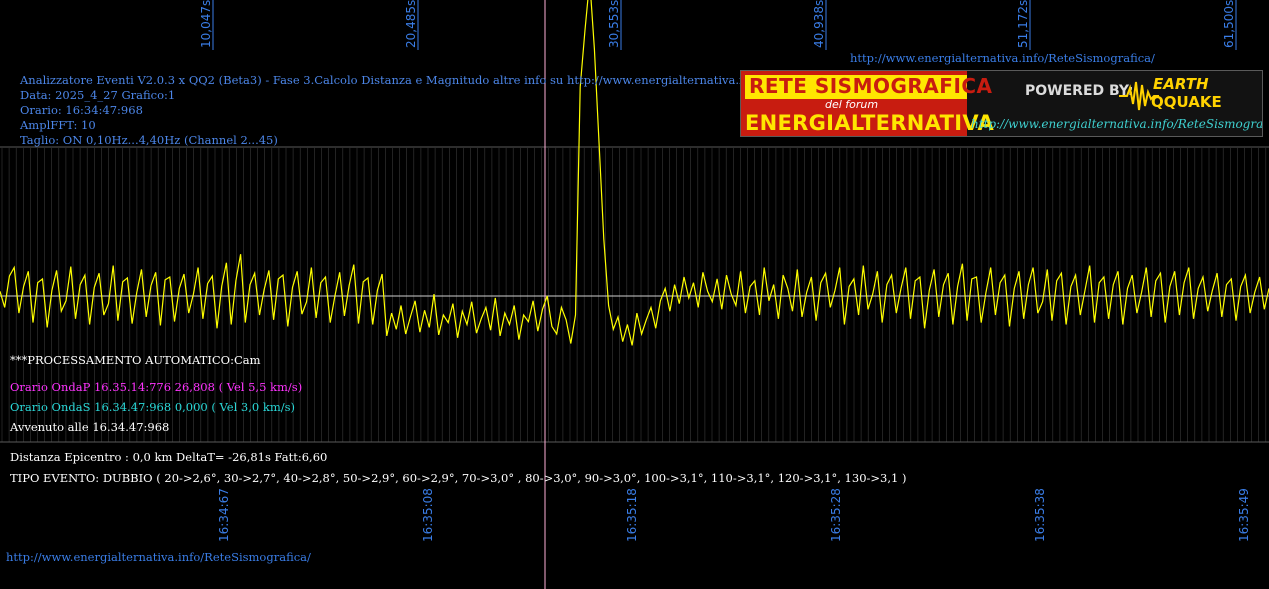  What do you see at coordinates (819, 24) in the screenshot?
I see `top-tick-label: 40,938s` at bounding box center [819, 24].